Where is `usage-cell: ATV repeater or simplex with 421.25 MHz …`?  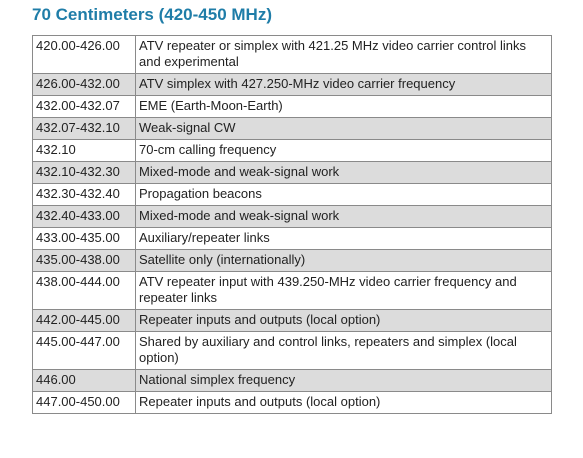 usage-cell: ATV repeater or simplex with 421.25 MHz … is located at coordinates (343, 54).